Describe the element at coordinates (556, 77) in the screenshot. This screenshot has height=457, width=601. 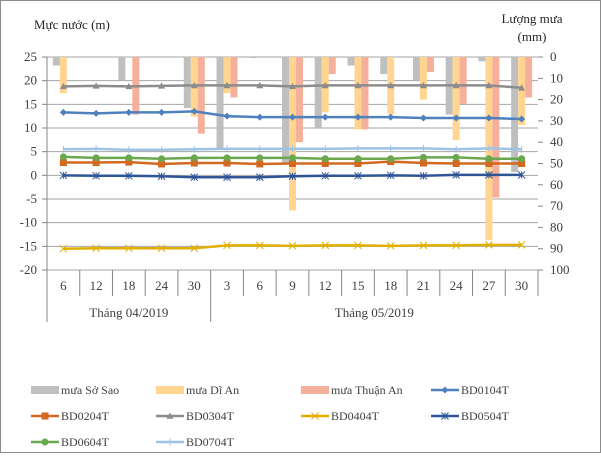
I see `right-tick-label: 10` at that location.